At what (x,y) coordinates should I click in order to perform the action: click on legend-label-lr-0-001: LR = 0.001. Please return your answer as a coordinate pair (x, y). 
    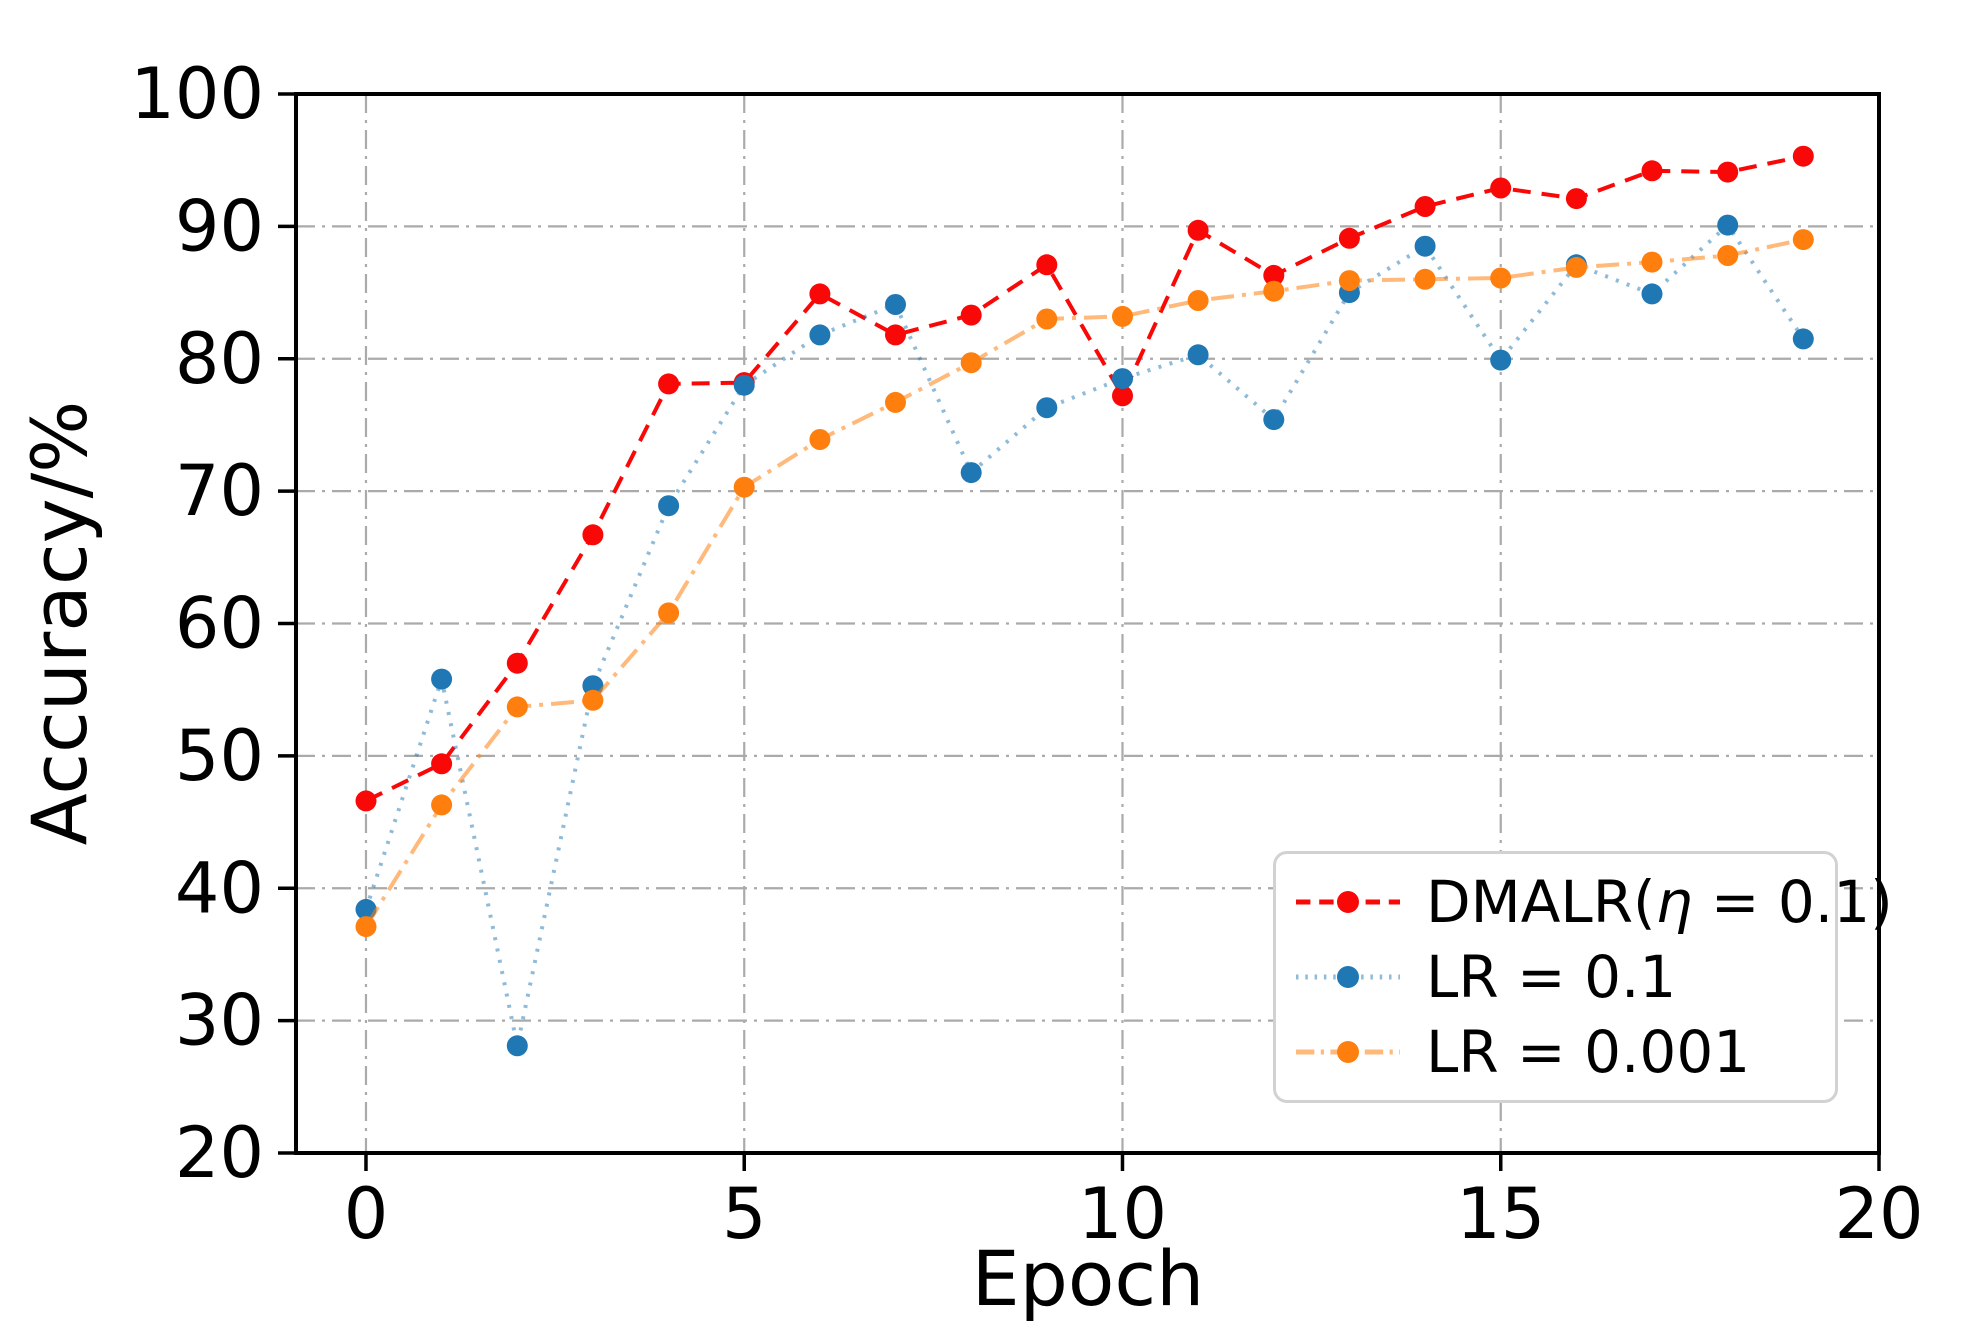
    Looking at the image, I should click on (1588, 1052).